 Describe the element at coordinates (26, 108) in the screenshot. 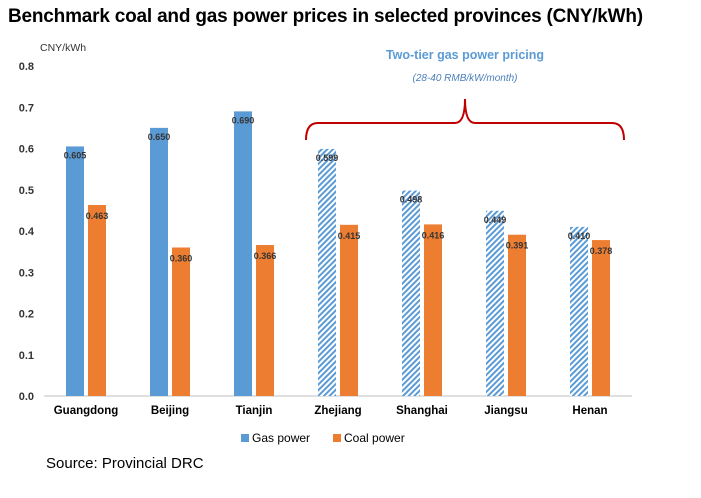

I see `y-tick-label: 0.7` at that location.